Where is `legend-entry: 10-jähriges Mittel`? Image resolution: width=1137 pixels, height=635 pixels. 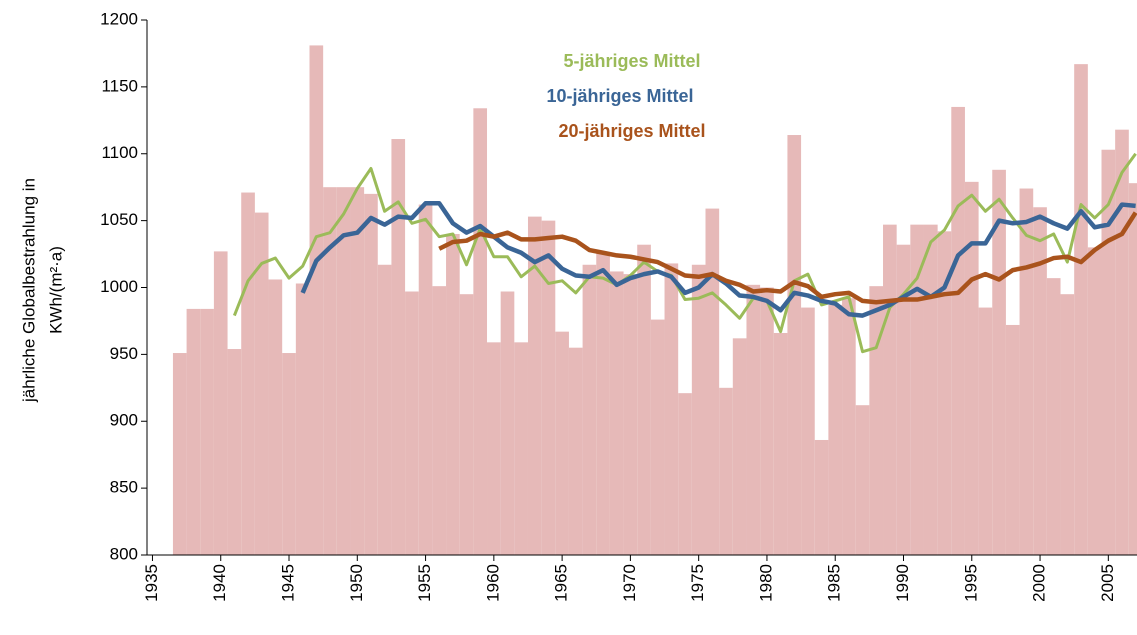
legend-entry: 10-jähriges Mittel is located at coordinates (619, 96).